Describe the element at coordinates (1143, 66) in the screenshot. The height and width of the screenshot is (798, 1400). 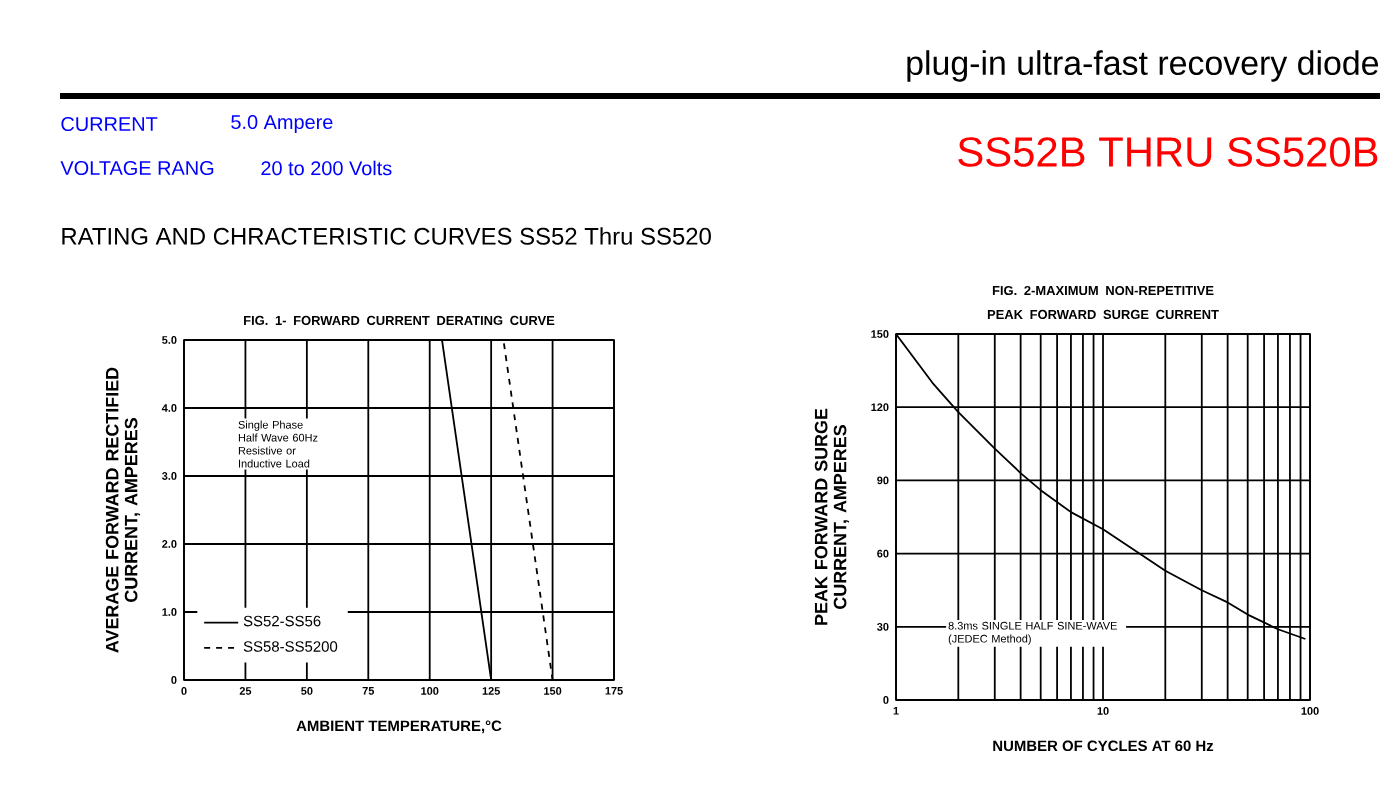
I see `text: plug-in ultra-fast recovery diode` at that location.